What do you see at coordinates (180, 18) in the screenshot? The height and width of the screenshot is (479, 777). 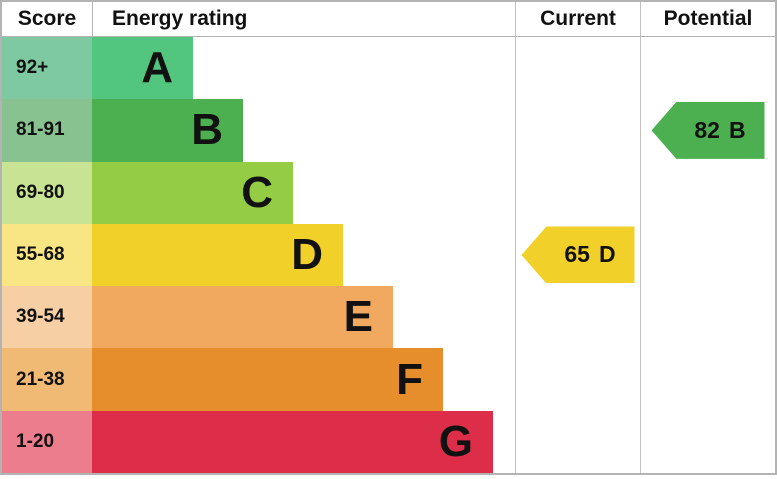 I see `energy-rating-column-header: Energy rating` at bounding box center [180, 18].